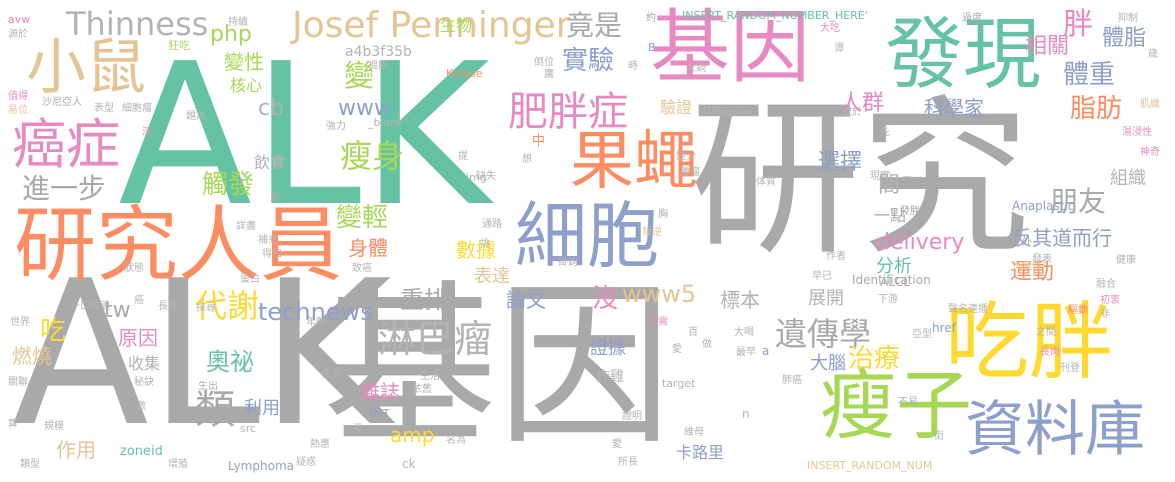 The width and height of the screenshot is (1175, 482). Describe the element at coordinates (246, 226) in the screenshot. I see `word: 詳盡` at that location.